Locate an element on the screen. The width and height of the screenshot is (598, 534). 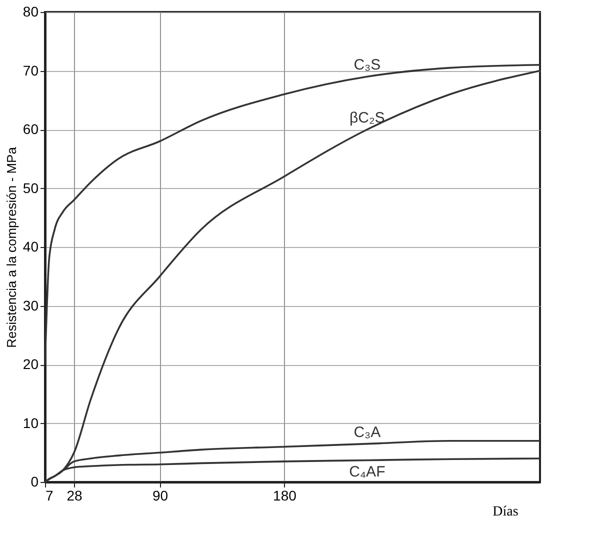
y-tick-label: 30 is located at coordinates (30, 305).